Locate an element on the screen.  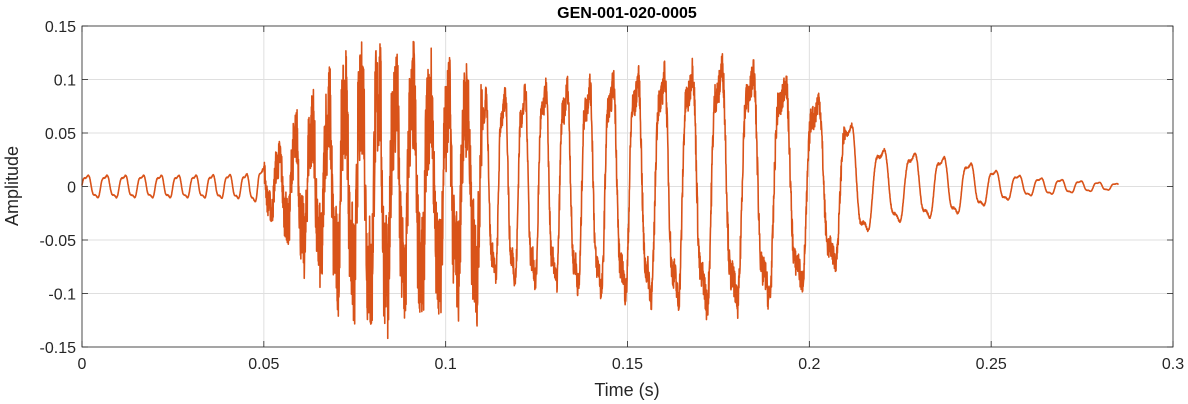
chart-title: GEN-001-020-0005 is located at coordinates (627, 13).